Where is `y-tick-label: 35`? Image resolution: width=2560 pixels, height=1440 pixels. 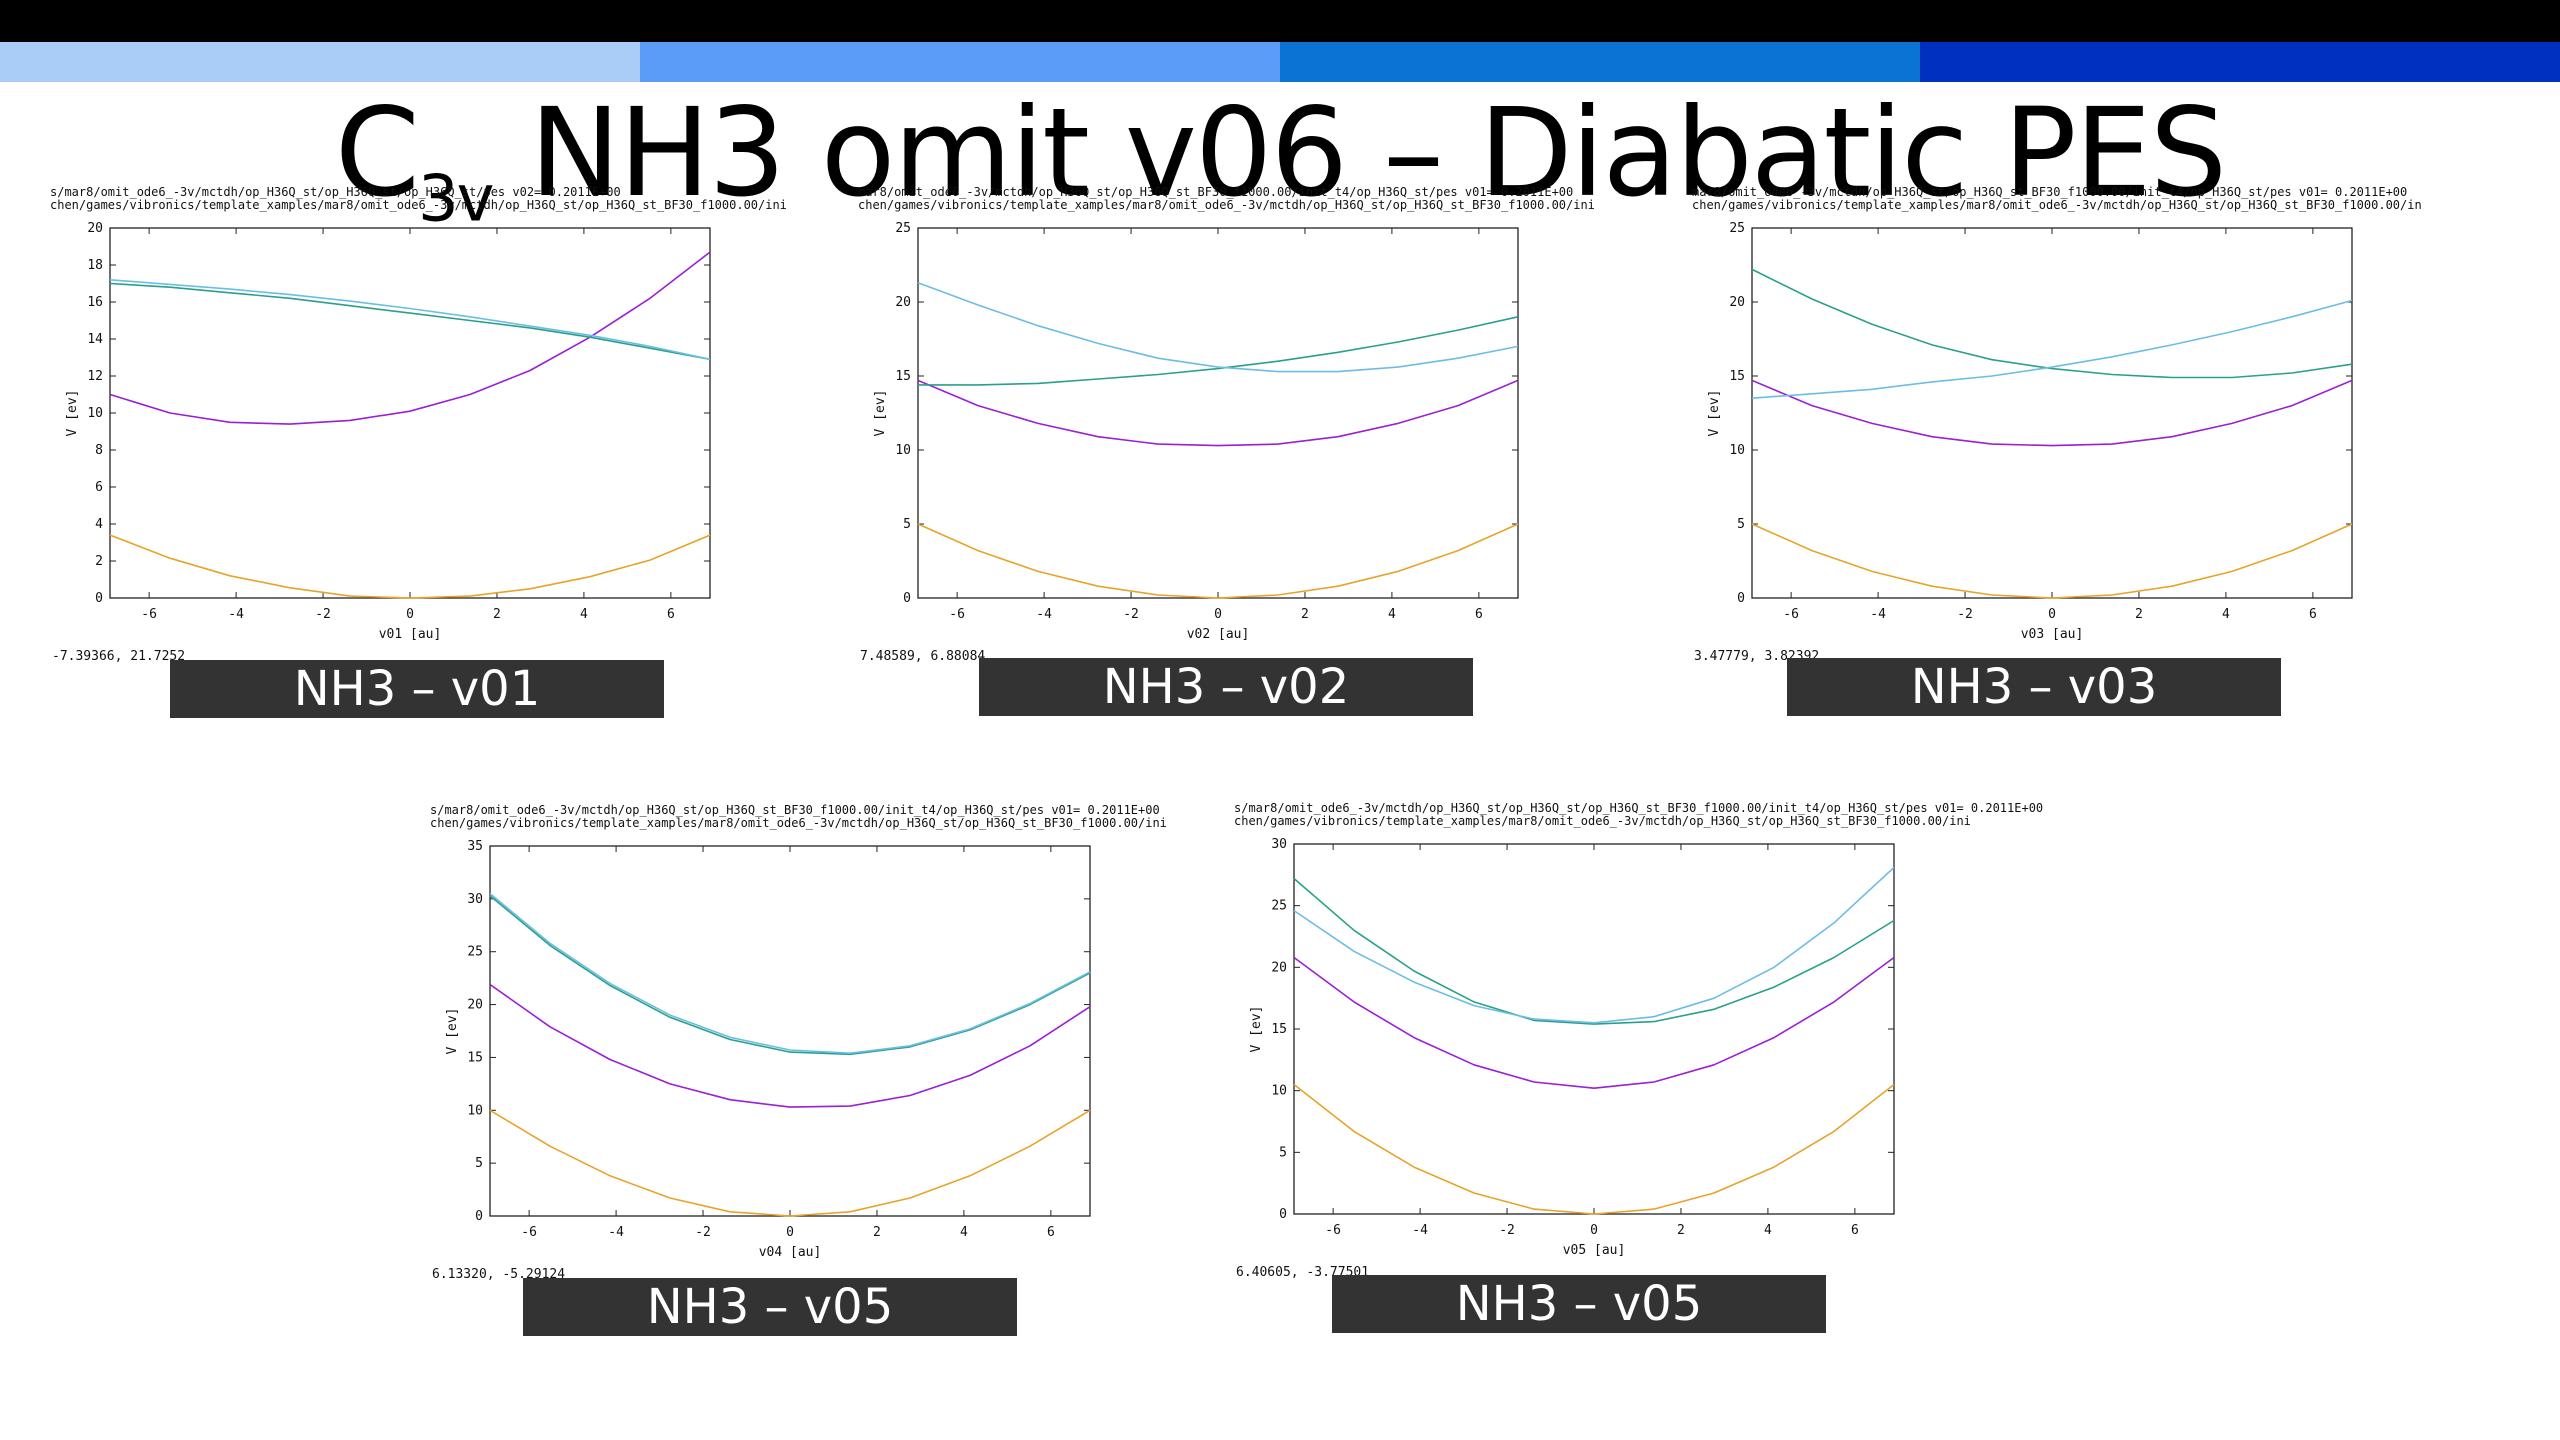
y-tick-label: 35 is located at coordinates (475, 846).